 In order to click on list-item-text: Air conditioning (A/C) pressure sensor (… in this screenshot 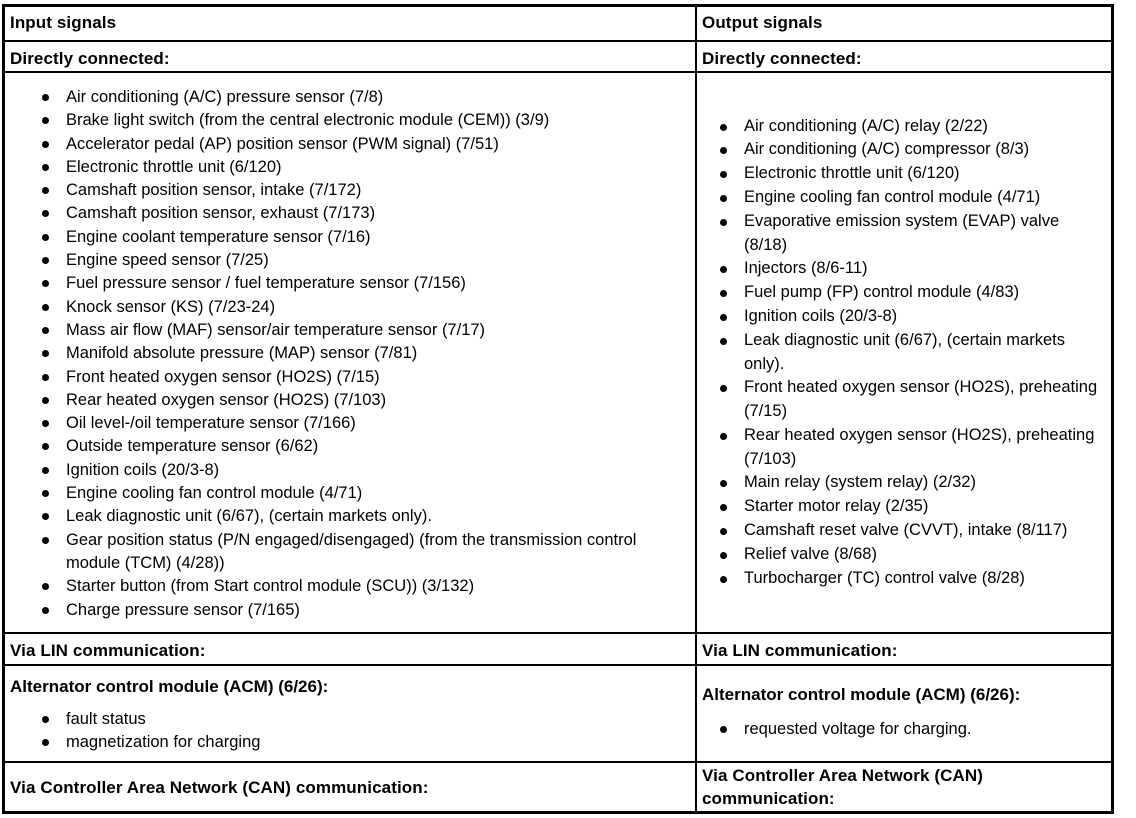, I will do `click(225, 97)`.